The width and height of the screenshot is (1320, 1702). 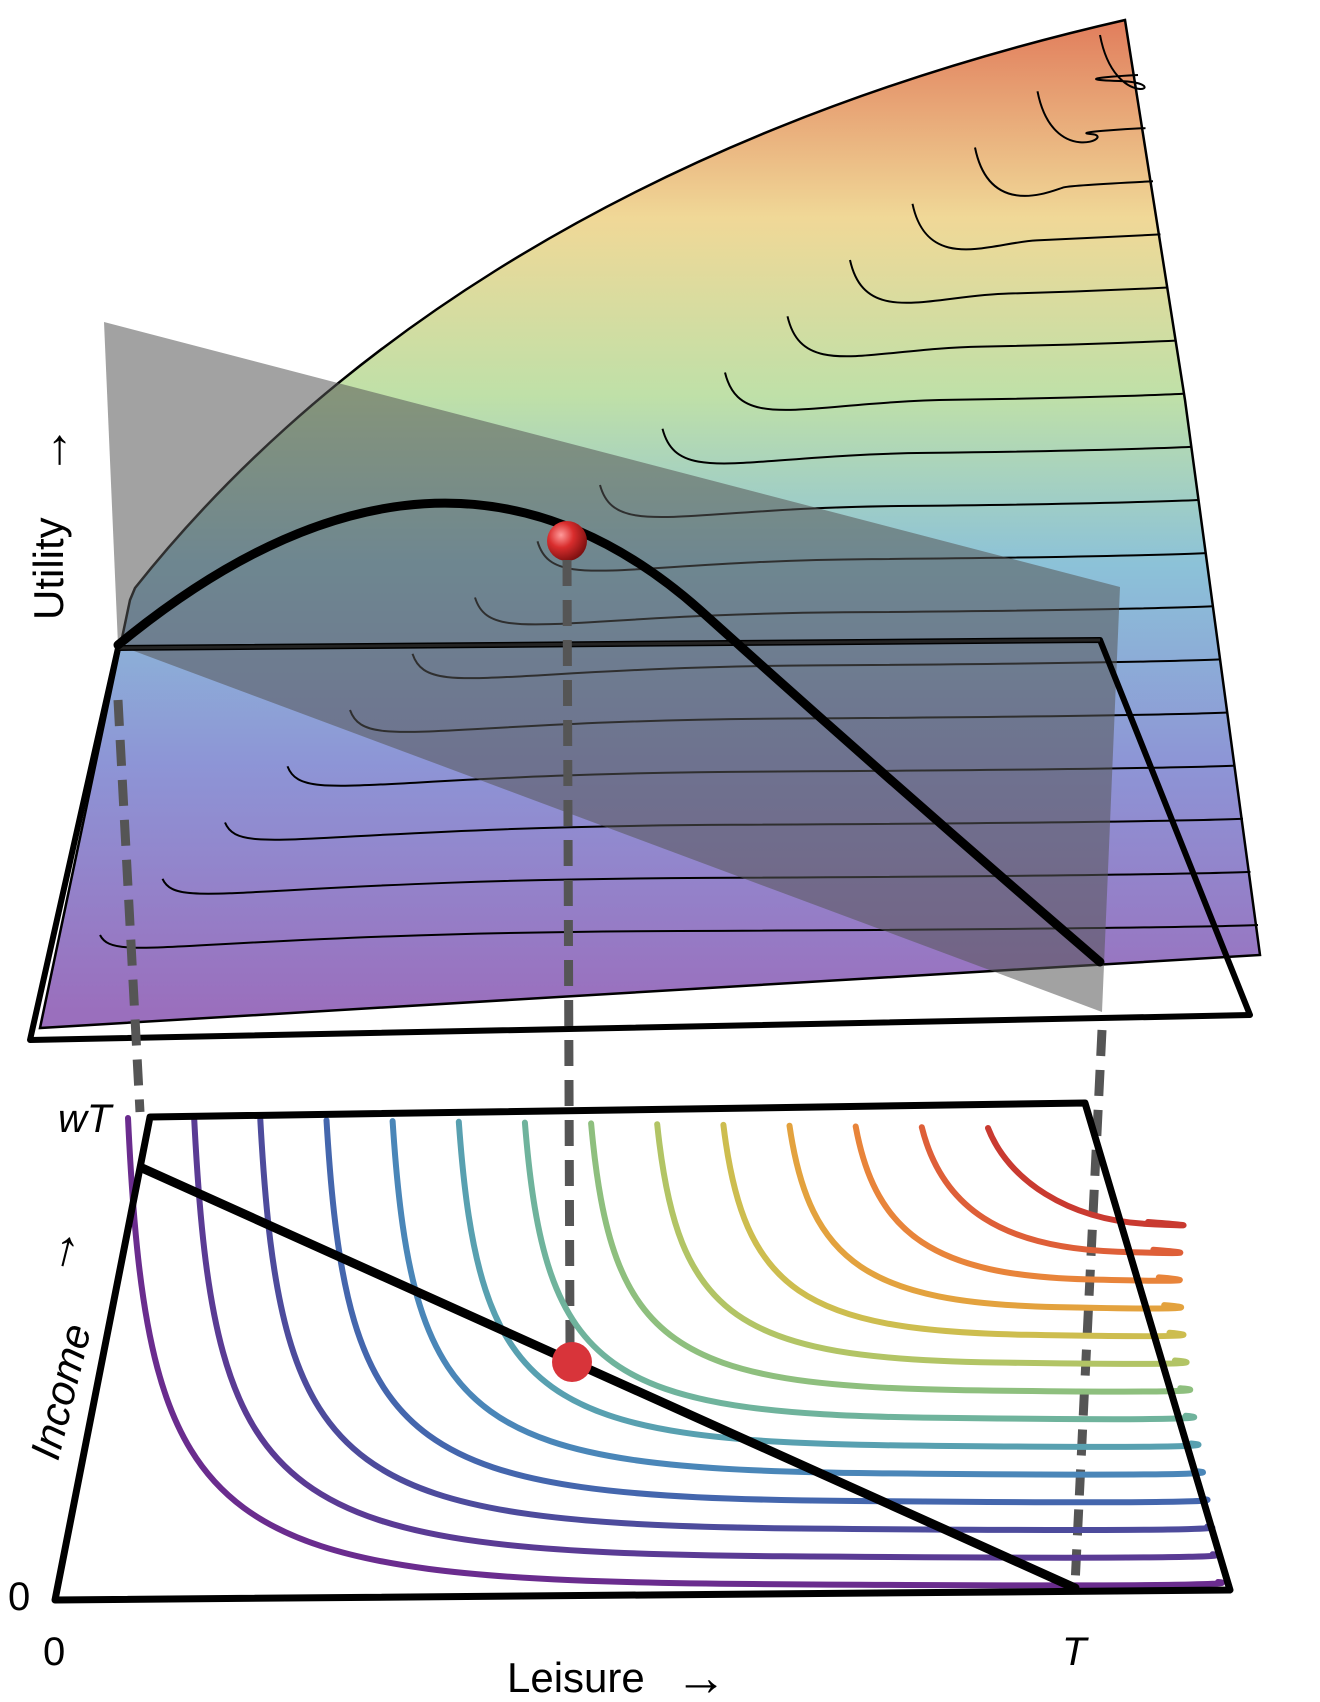 What do you see at coordinates (701, 1675) in the screenshot?
I see `leisure-axis-arrow: →` at bounding box center [701, 1675].